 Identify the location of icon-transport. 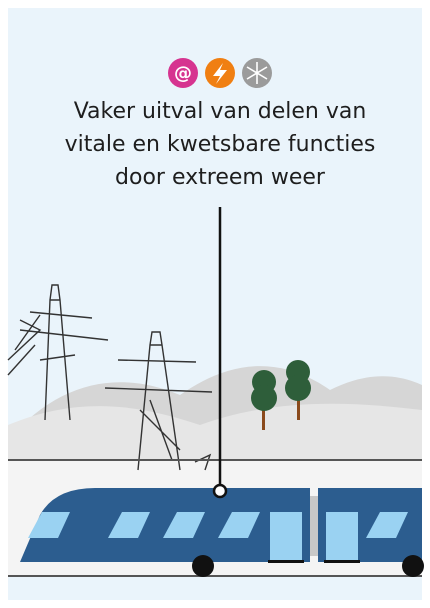
(257, 73).